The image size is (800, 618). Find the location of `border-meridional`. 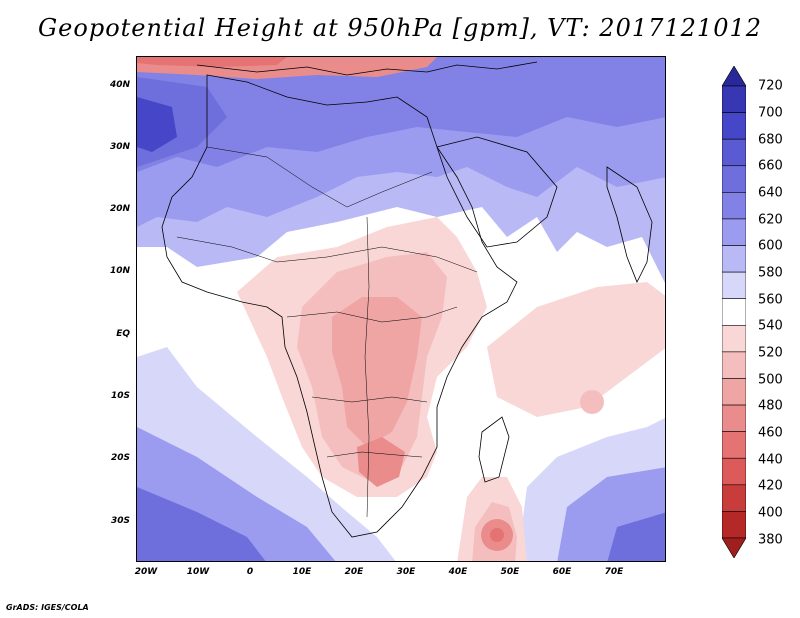

border-meridional is located at coordinates (367, 367).